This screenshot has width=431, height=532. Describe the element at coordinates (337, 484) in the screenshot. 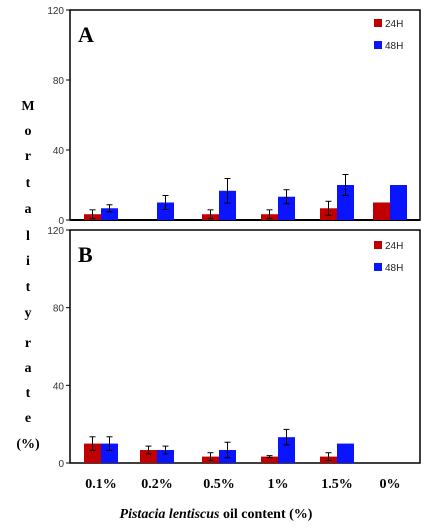

I see `x-category-label: 1.5%` at that location.